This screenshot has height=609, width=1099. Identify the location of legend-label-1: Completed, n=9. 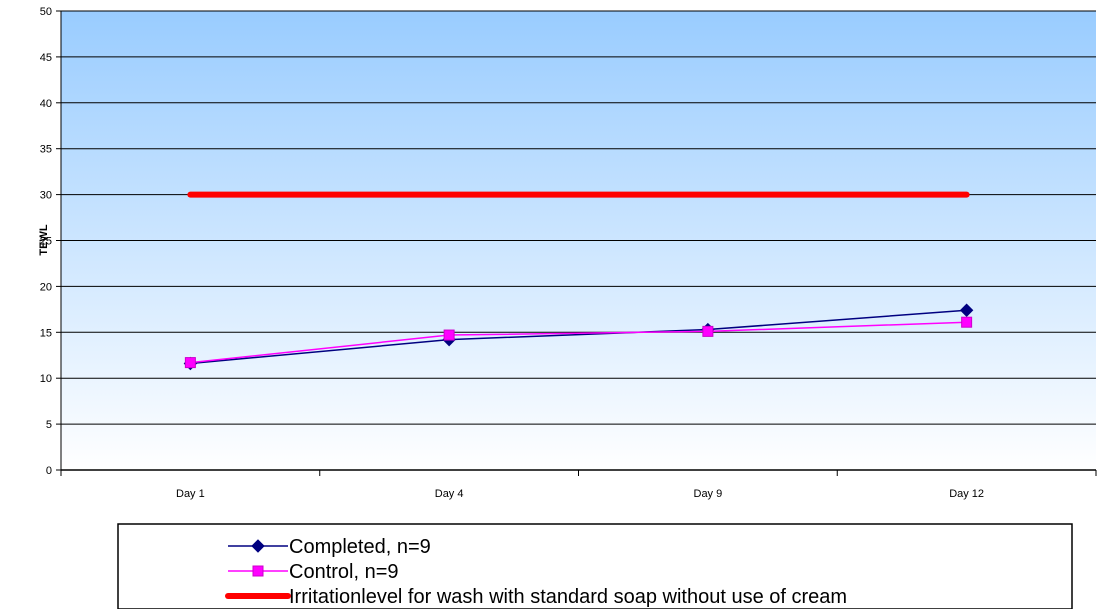
(360, 547).